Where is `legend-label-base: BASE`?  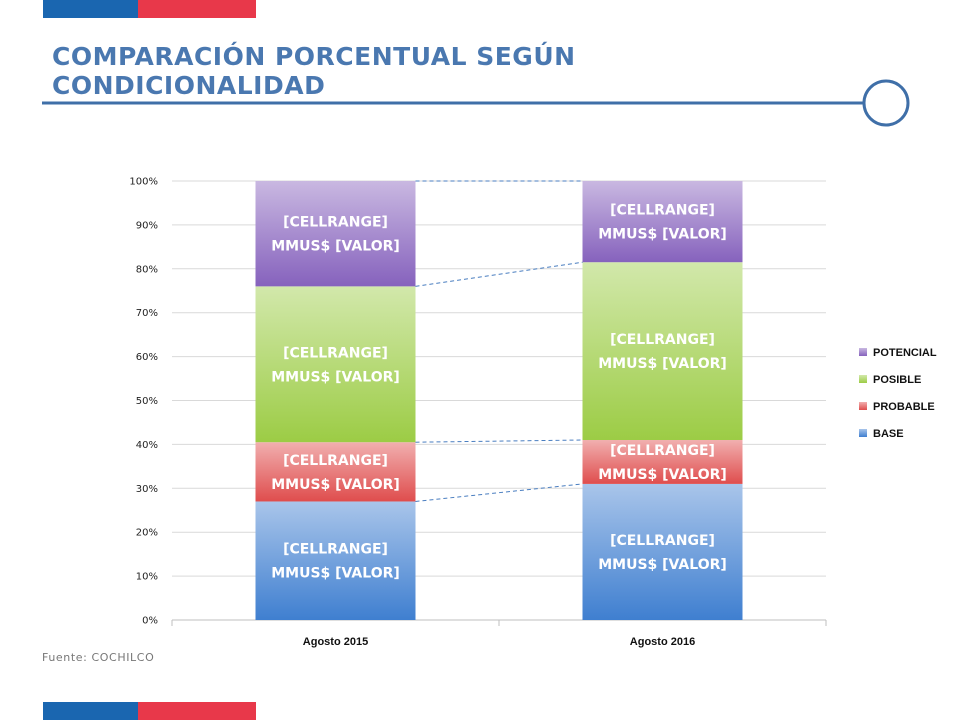
legend-label-base: BASE is located at coordinates (888, 434).